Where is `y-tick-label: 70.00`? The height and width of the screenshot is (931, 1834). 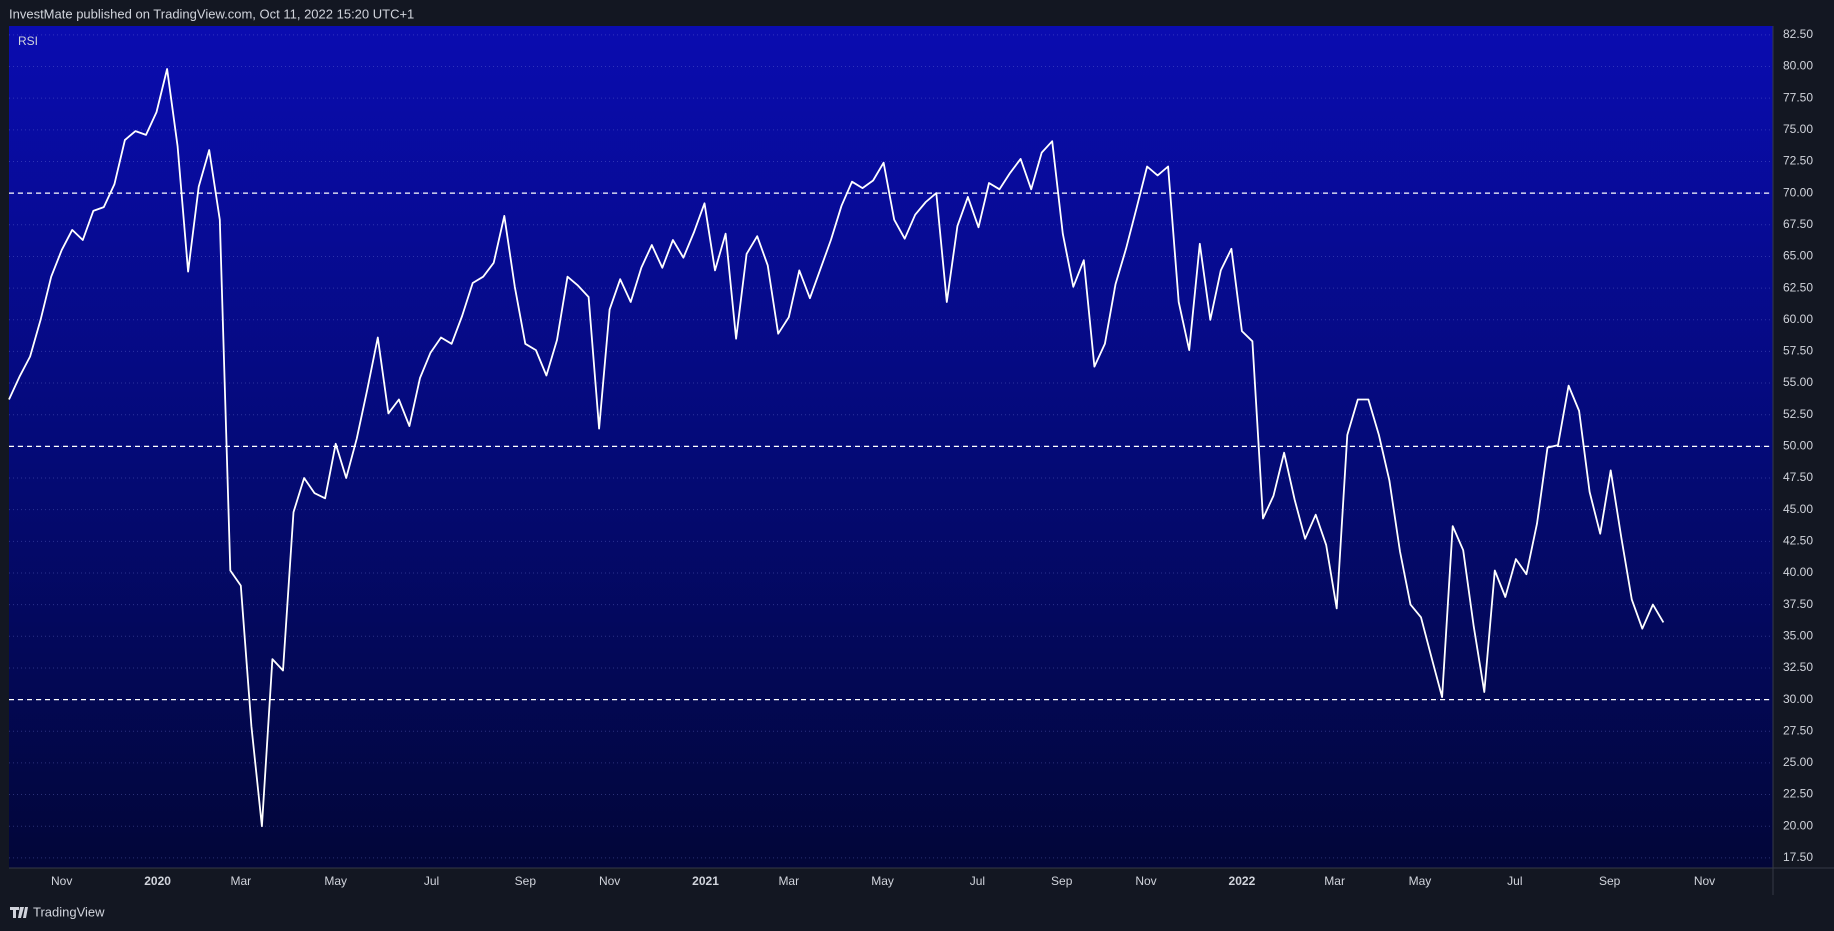 y-tick-label: 70.00 is located at coordinates (1798, 192).